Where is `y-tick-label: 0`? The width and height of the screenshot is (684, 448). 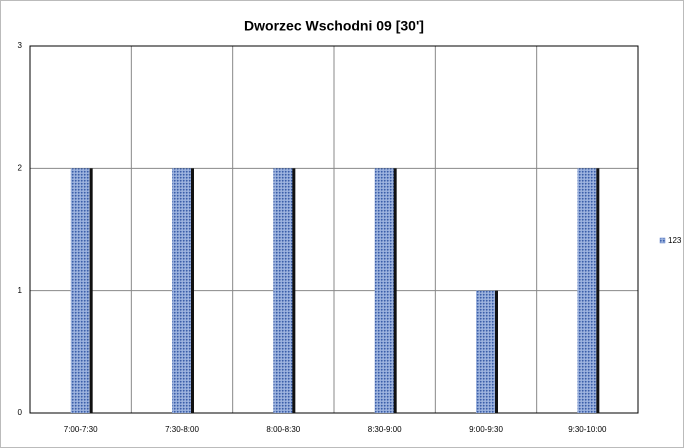 y-tick-label: 0 is located at coordinates (20, 412).